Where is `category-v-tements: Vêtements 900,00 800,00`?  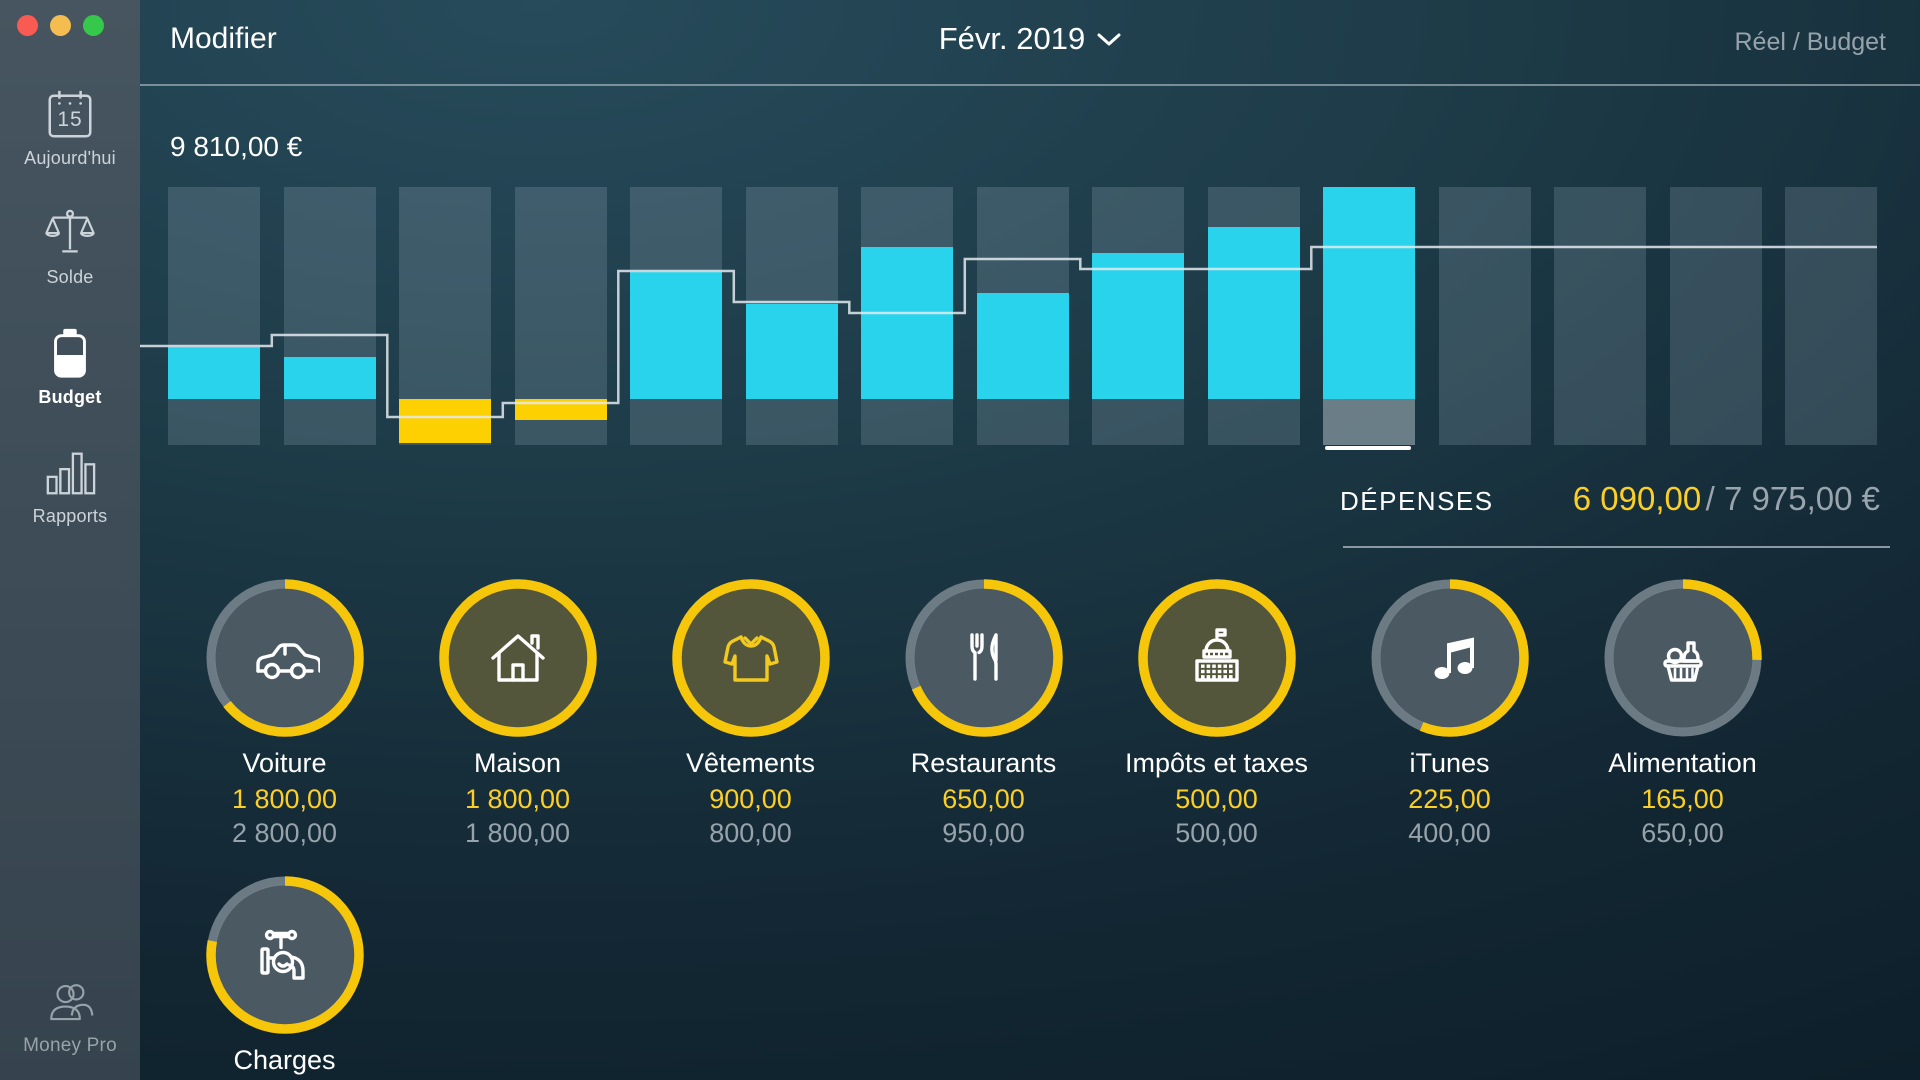 category-v-tements: Vêtements 900,00 800,00 is located at coordinates (750, 726).